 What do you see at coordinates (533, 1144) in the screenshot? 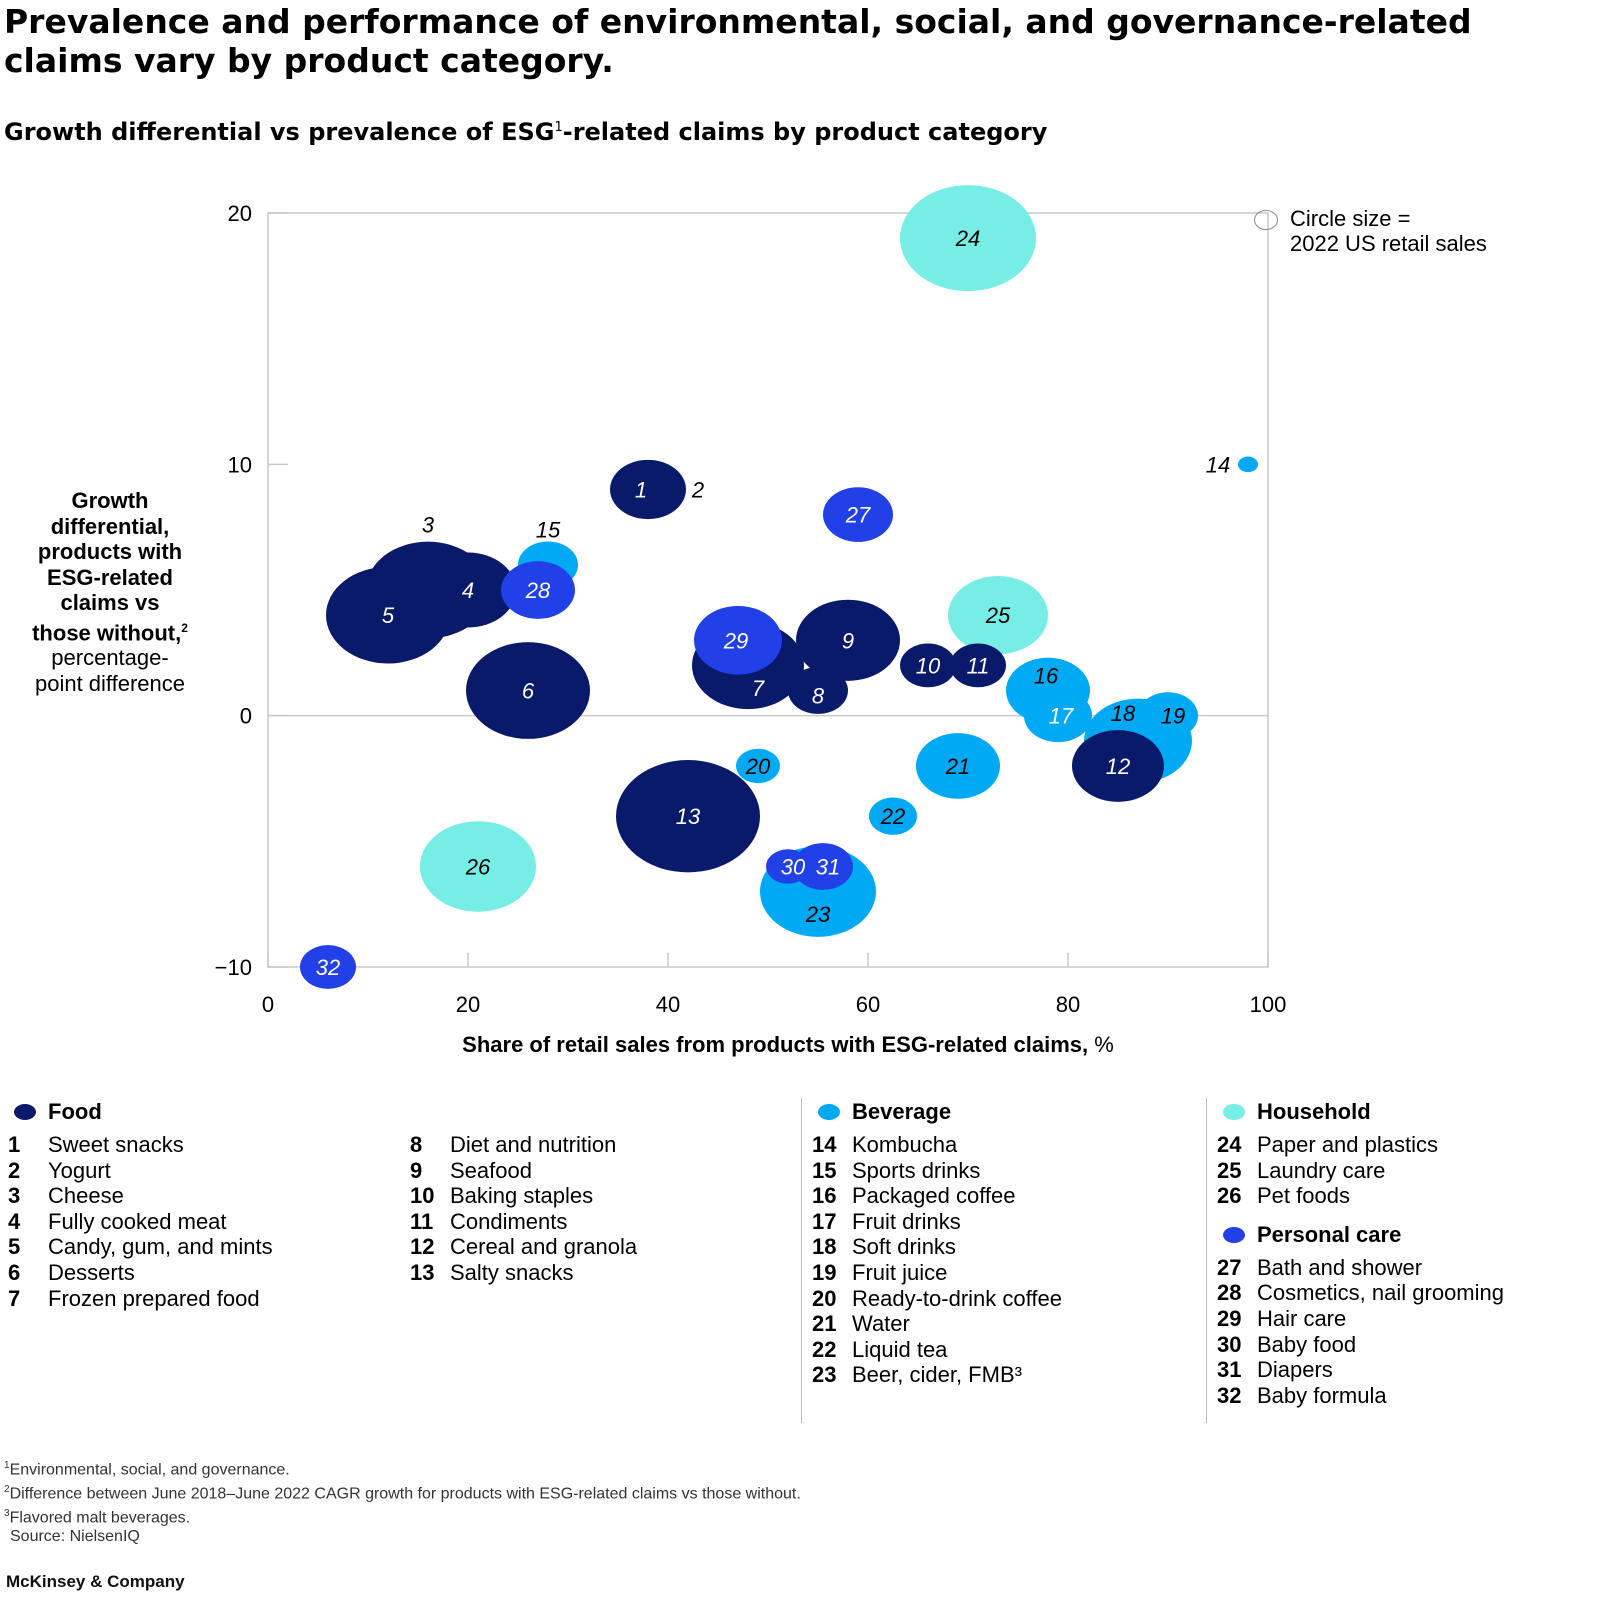
I see `legend-item-label: Diet and nutrition` at bounding box center [533, 1144].